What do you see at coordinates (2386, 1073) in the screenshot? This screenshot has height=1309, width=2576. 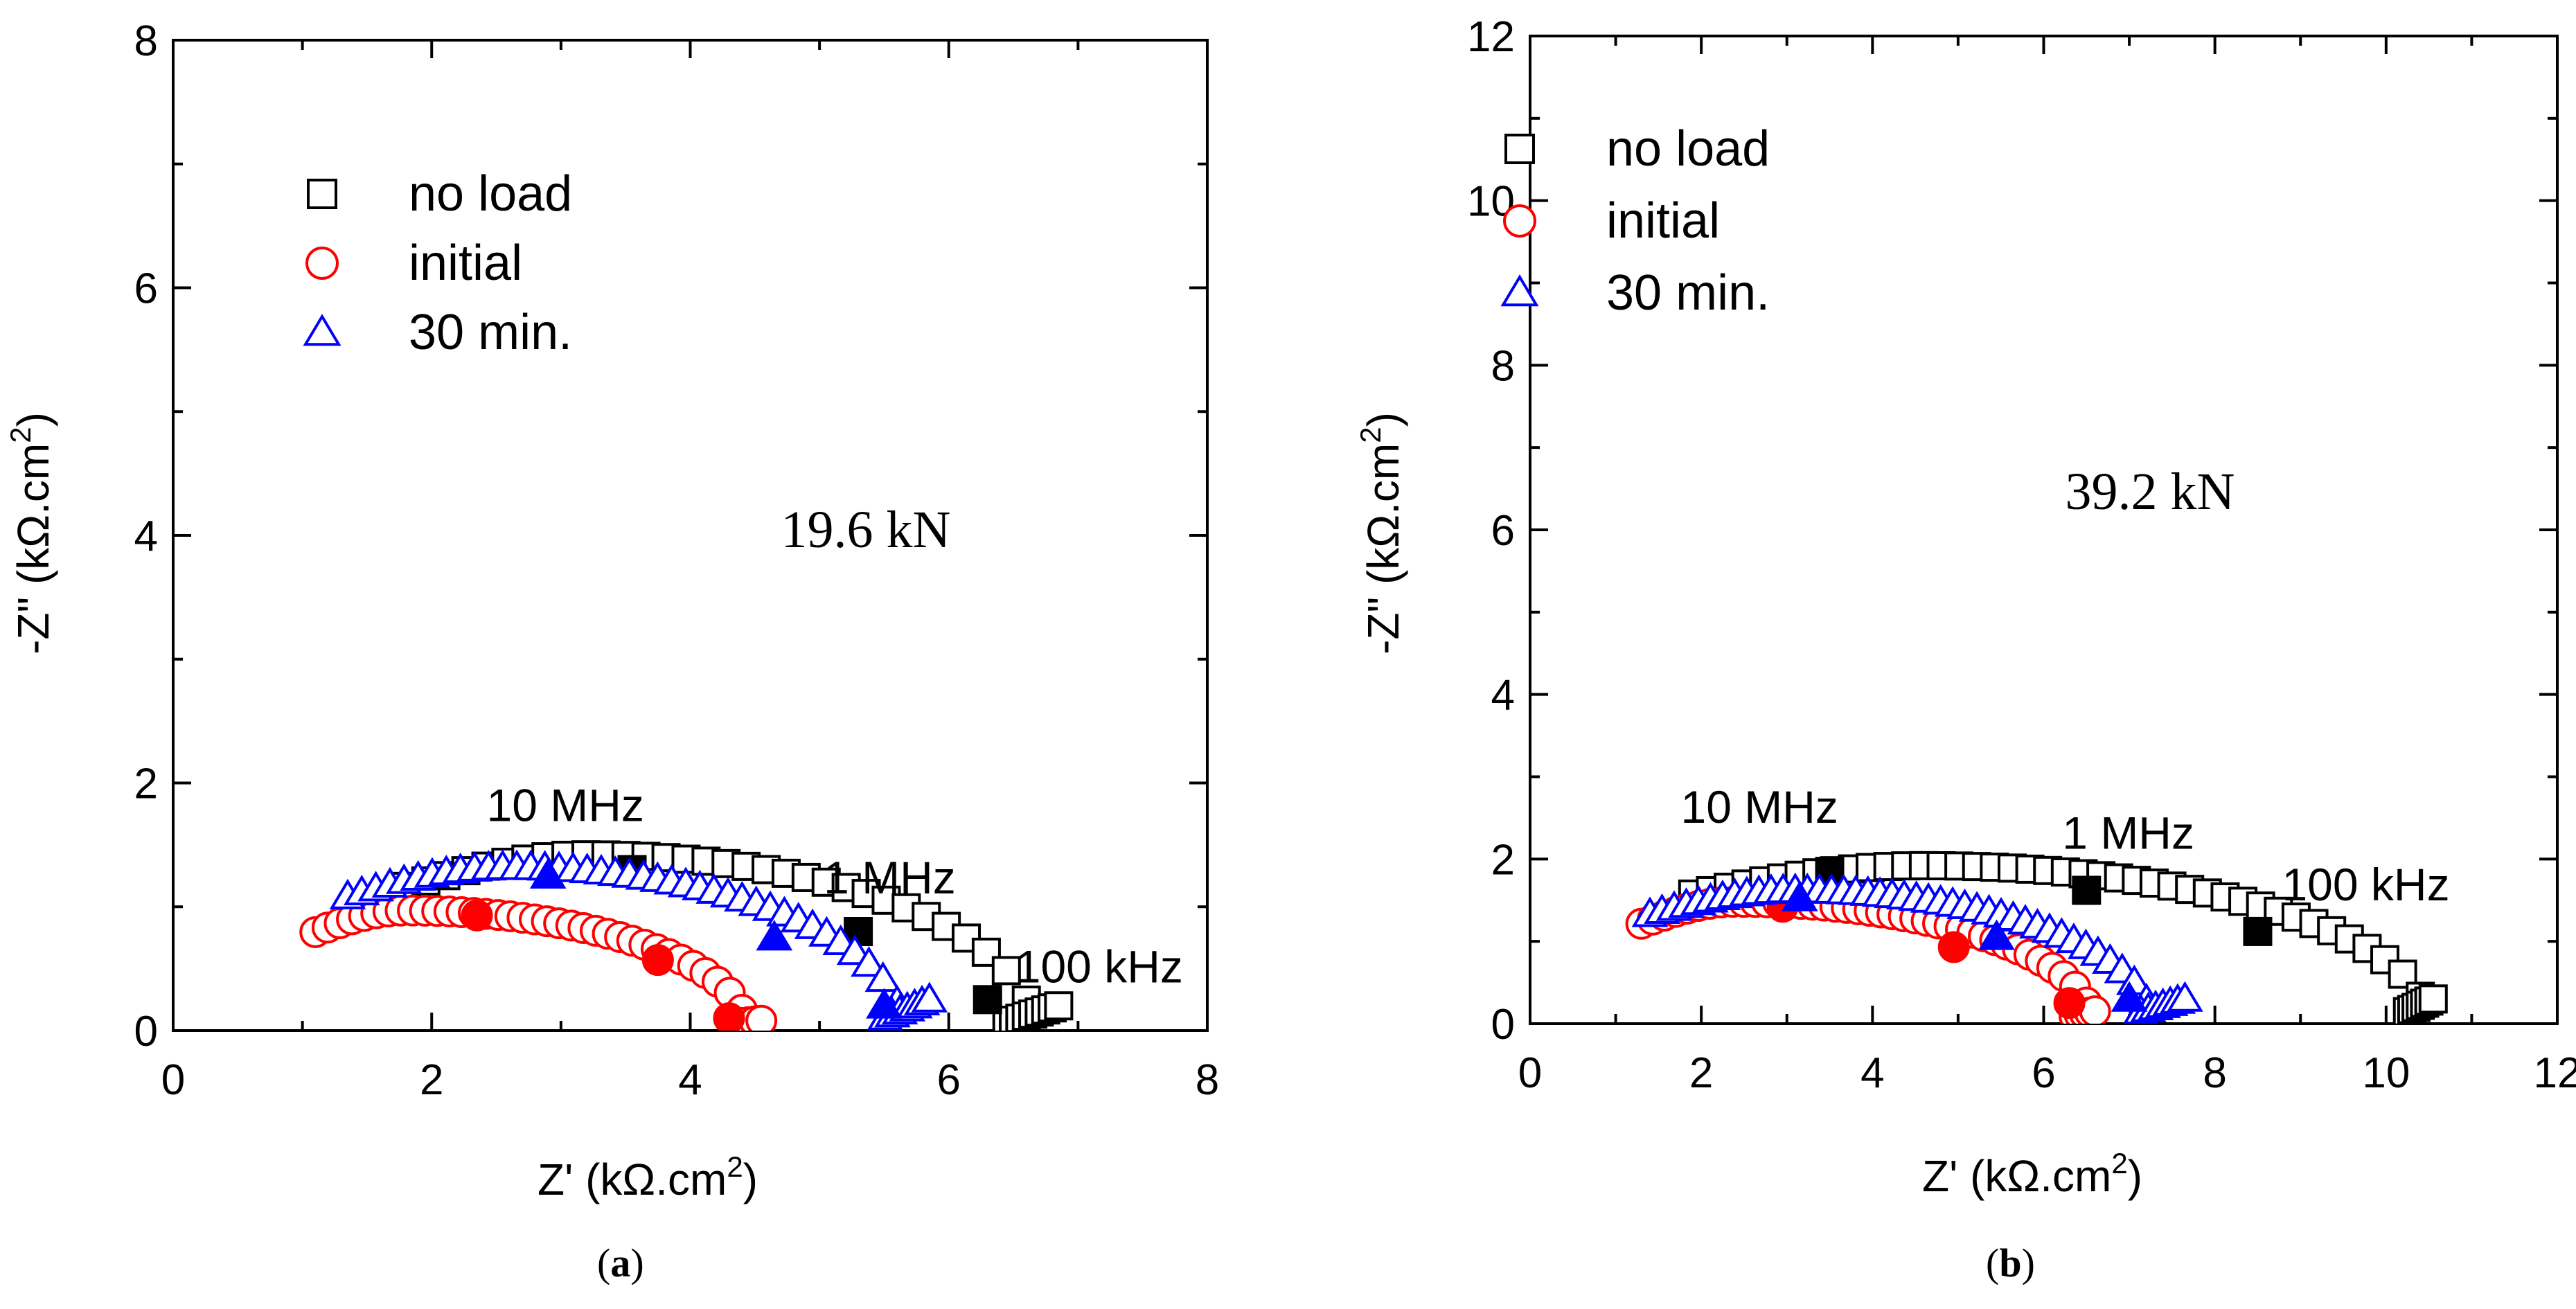 I see `x-tick-label-b: 10` at bounding box center [2386, 1073].